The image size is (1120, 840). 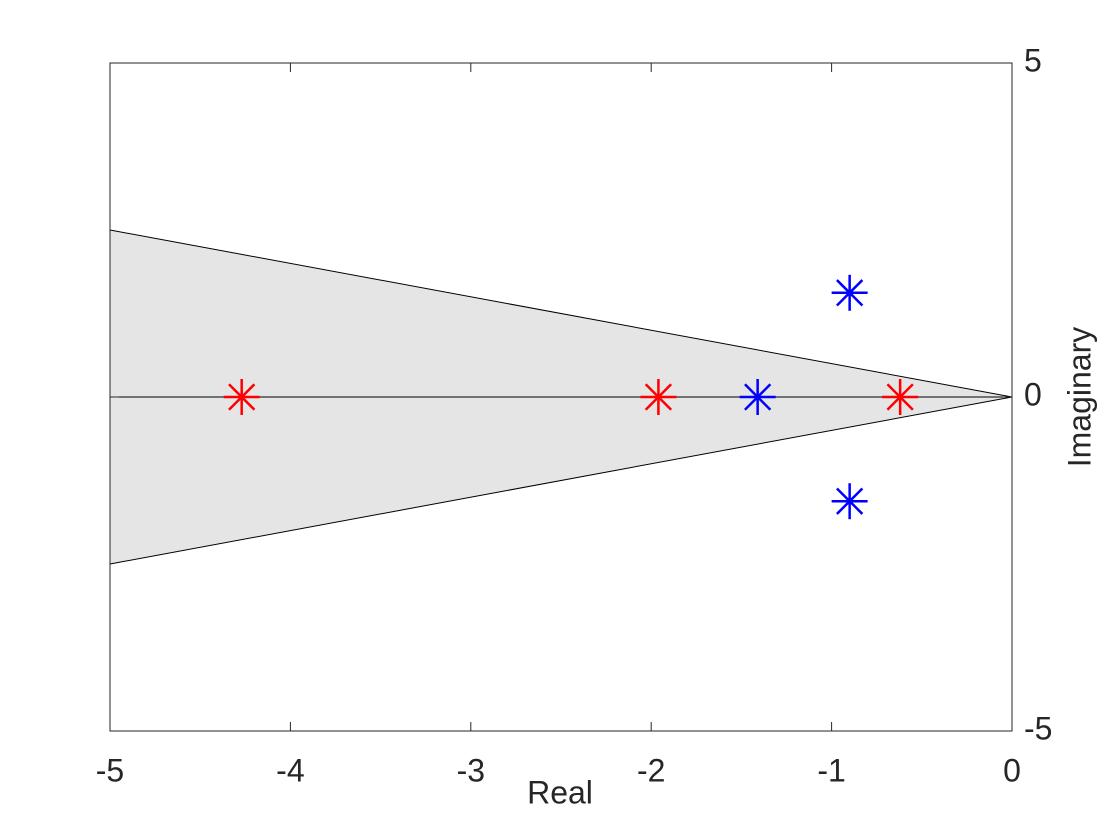 What do you see at coordinates (1012, 770) in the screenshot?
I see `x-tick-label: 0` at bounding box center [1012, 770].